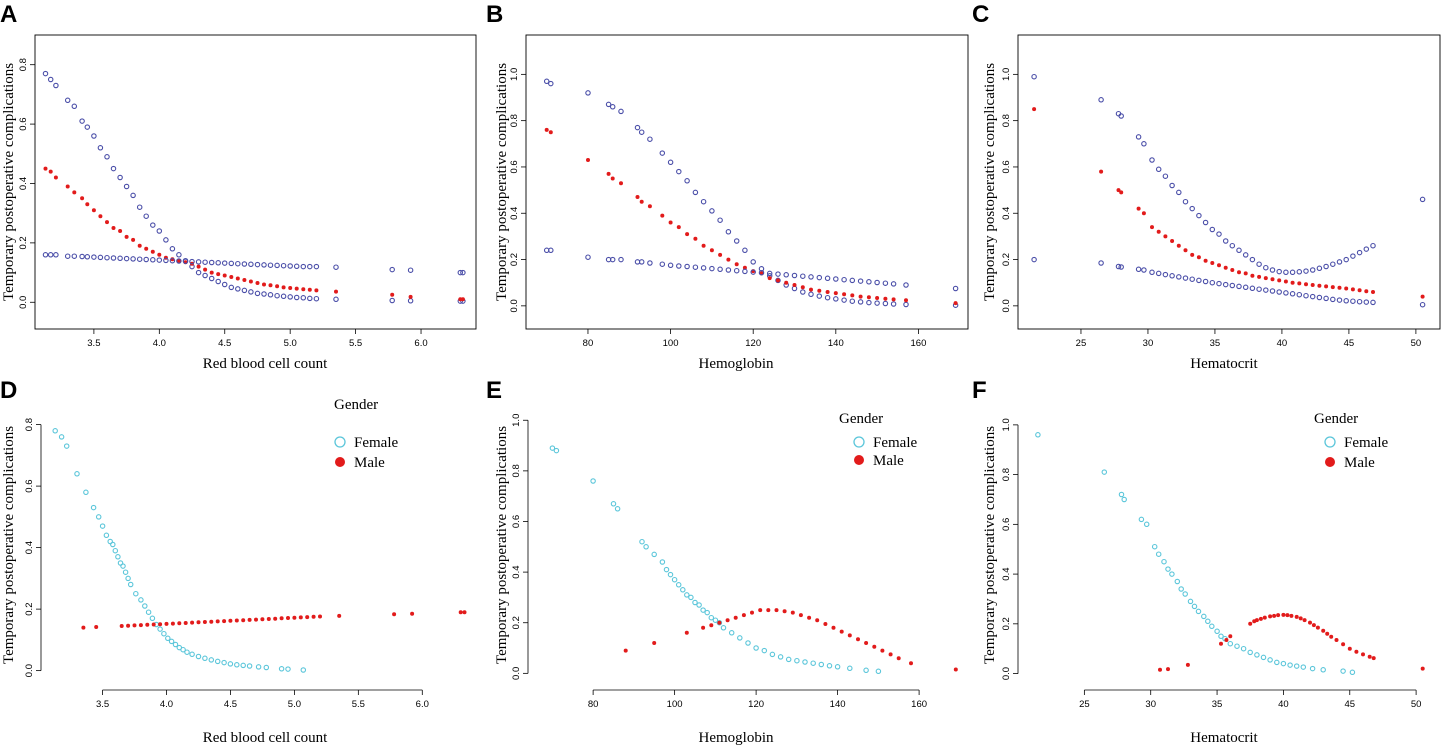 This screenshot has width=1446, height=747. Describe the element at coordinates (1215, 343) in the screenshot. I see `x-tick-label-c: 35` at that location.